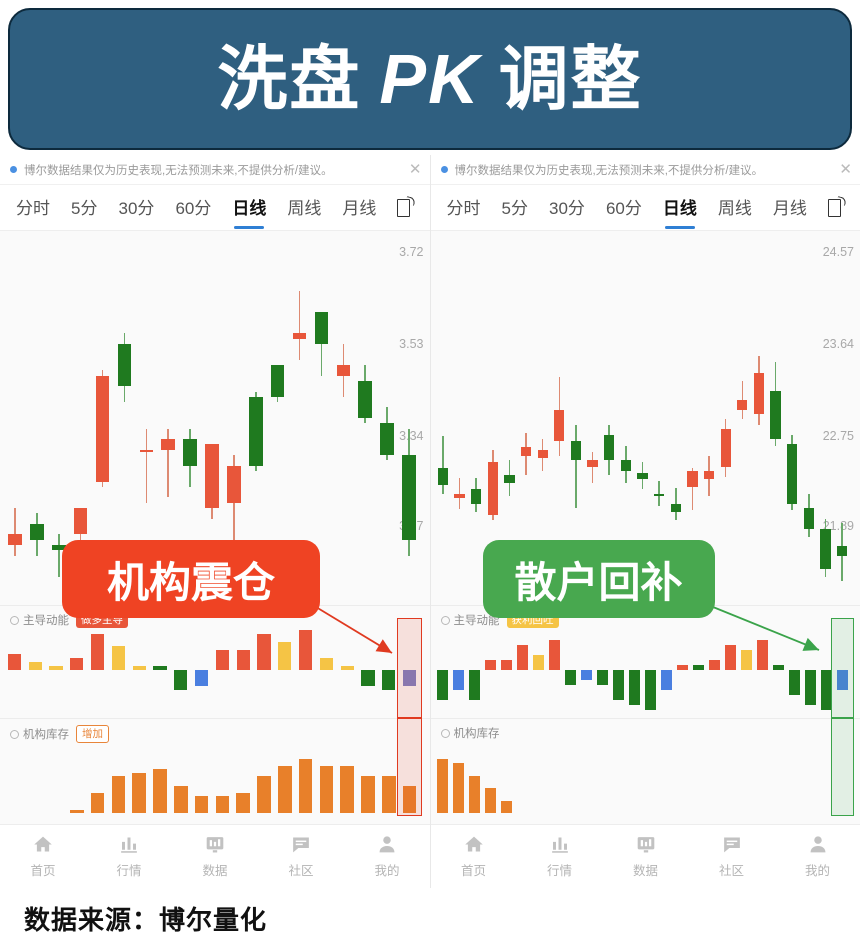  I want to click on callout-right-text: 散户回补, so click(598, 582).